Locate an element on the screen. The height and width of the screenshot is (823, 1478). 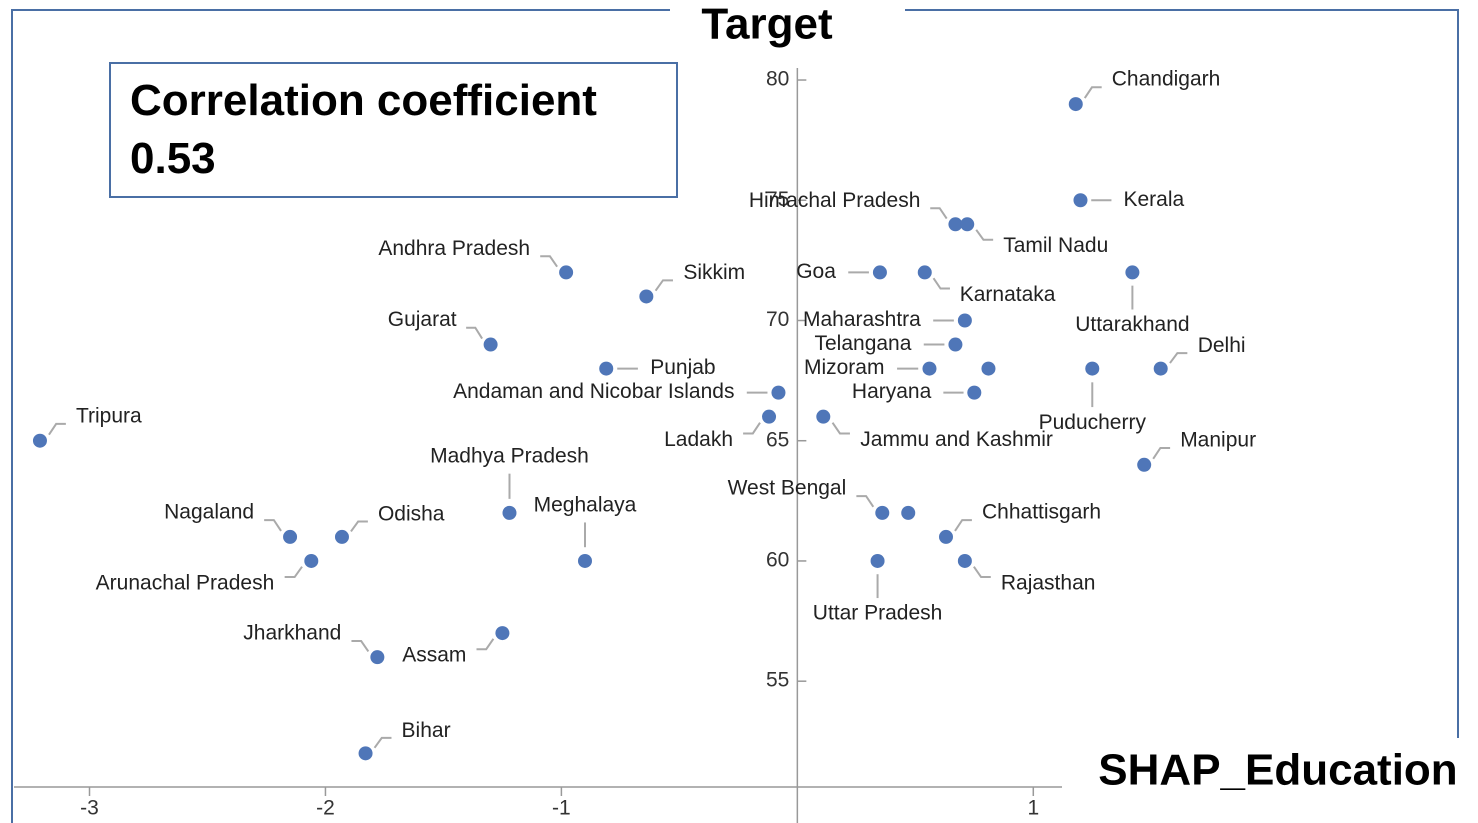
point-label: Arunachal Pradesh is located at coordinates (185, 583).